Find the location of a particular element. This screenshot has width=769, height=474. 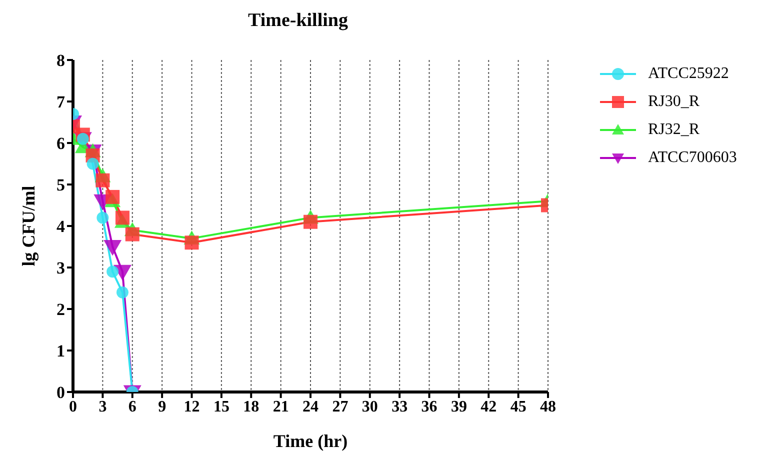

legend-label: ATCC700603 is located at coordinates (692, 158).